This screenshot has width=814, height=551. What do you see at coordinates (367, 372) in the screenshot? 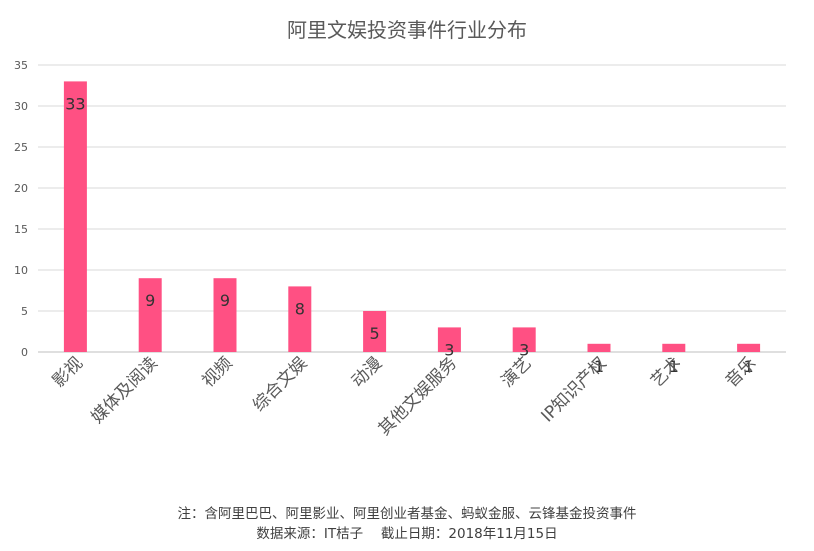
I see `category-label: 动漫` at bounding box center [367, 372].